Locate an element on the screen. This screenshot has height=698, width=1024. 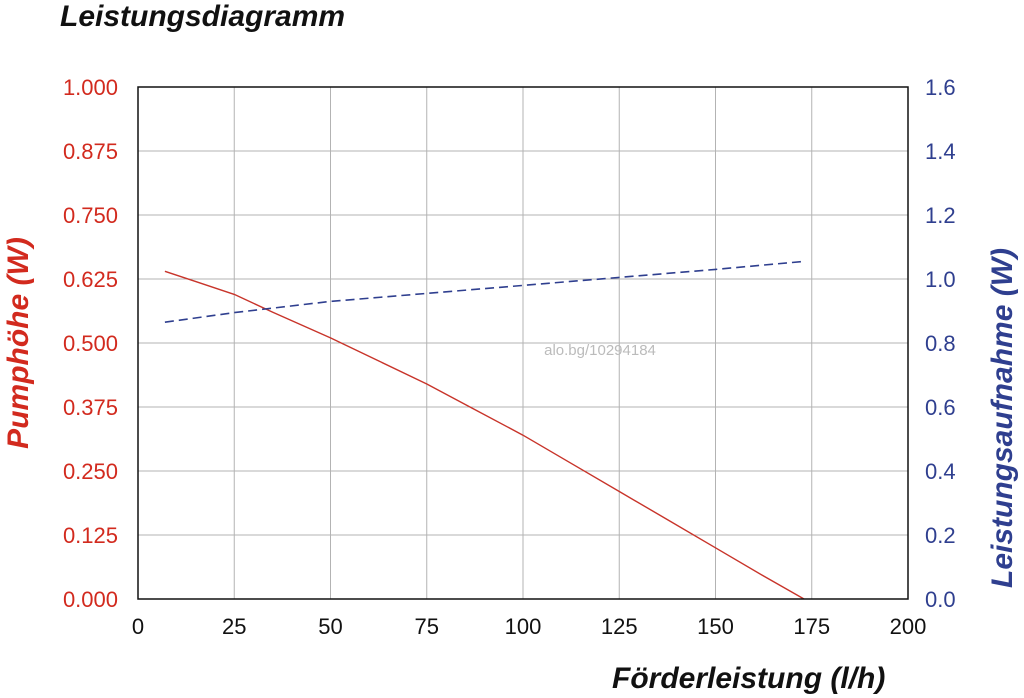
y-right-tick-label: 0.6 is located at coordinates (940, 407).